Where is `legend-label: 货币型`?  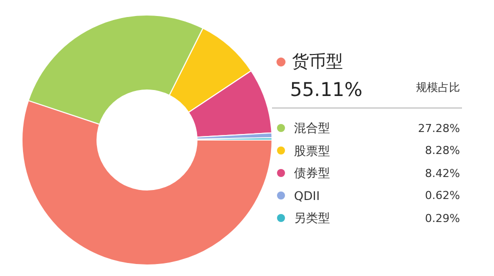
legend-label: 货币型 is located at coordinates (317, 62).